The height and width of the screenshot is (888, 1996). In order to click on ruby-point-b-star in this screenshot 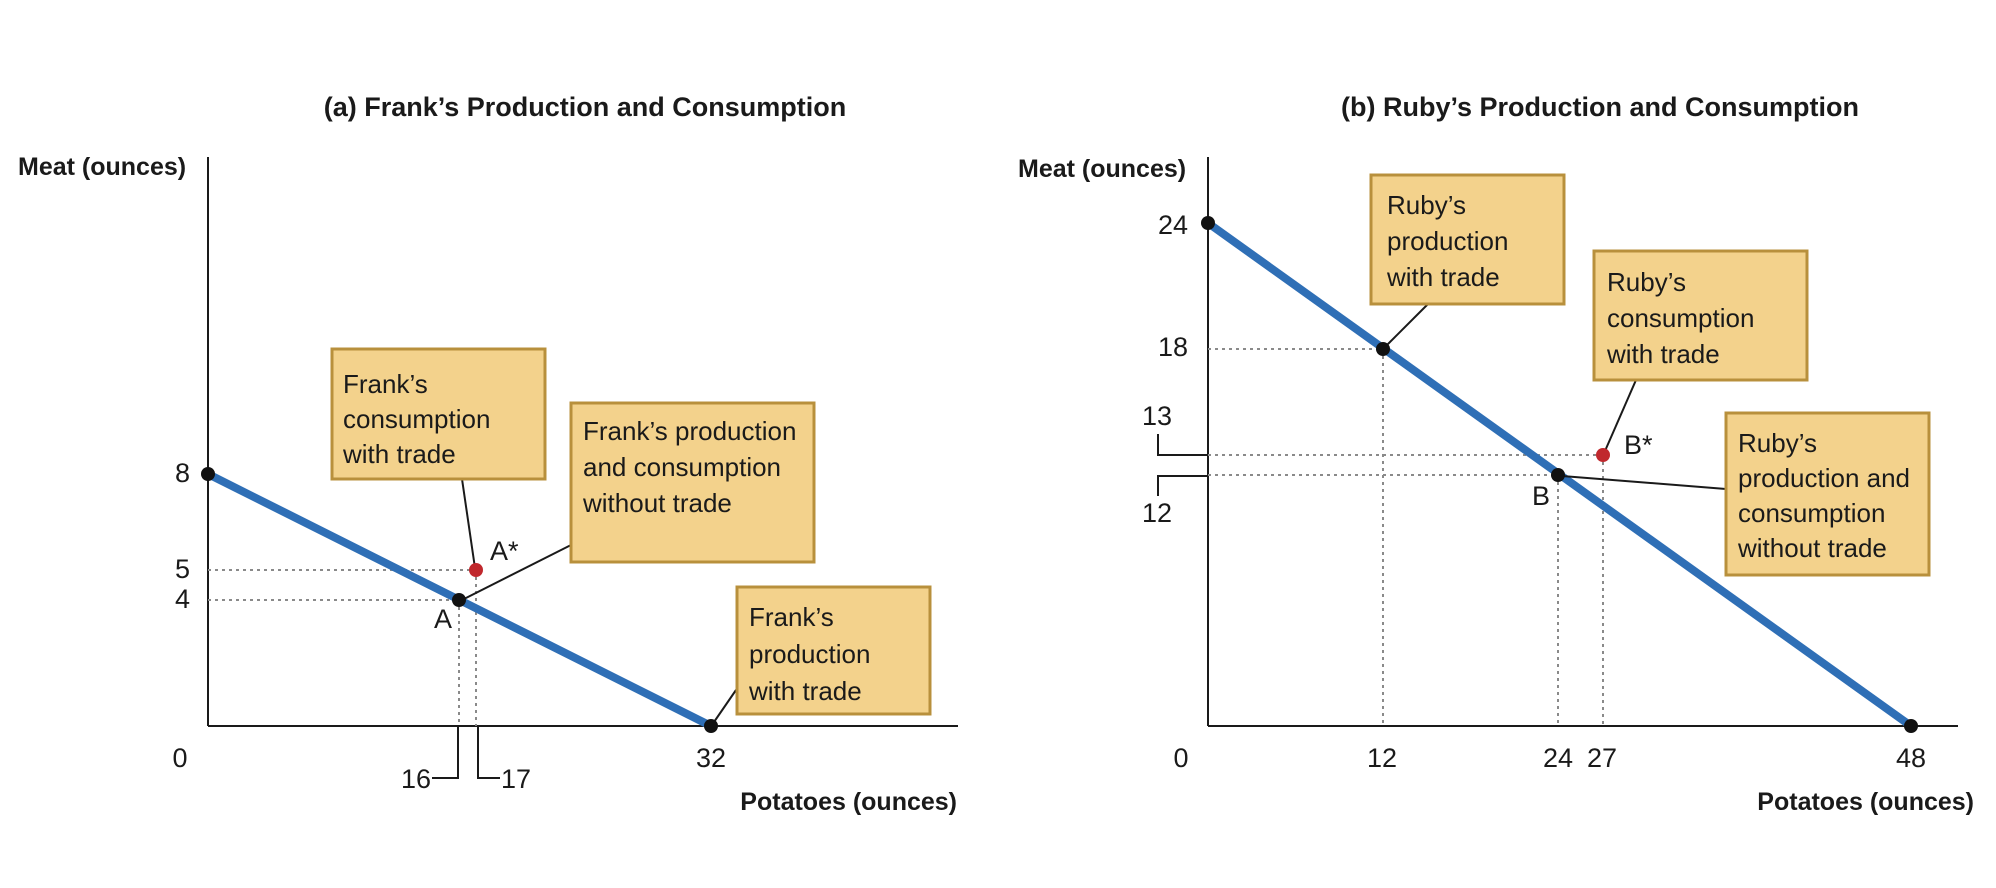, I will do `click(1603, 455)`.